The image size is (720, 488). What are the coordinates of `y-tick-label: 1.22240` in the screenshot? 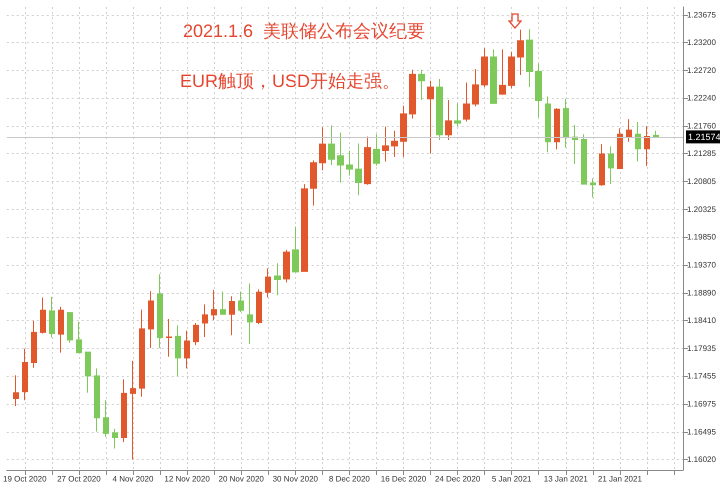 It's located at (701, 98).